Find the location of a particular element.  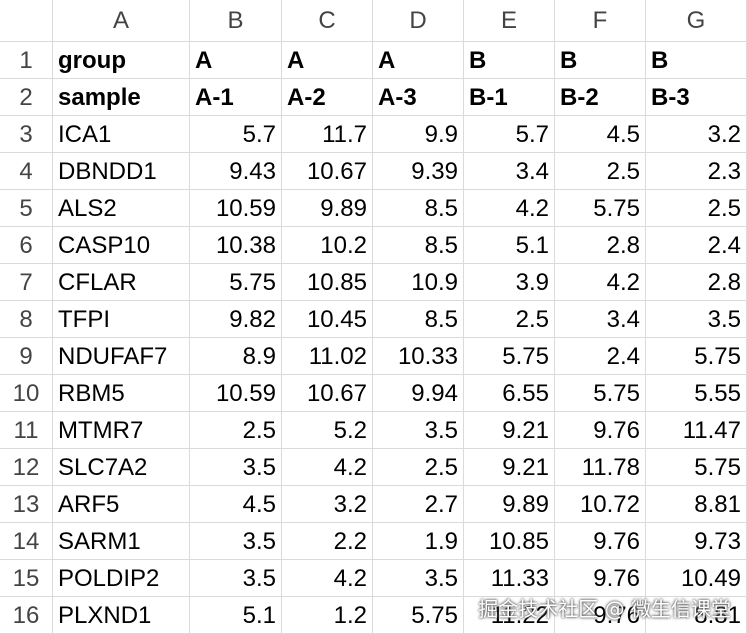

cell: 3.9 is located at coordinates (509, 282).